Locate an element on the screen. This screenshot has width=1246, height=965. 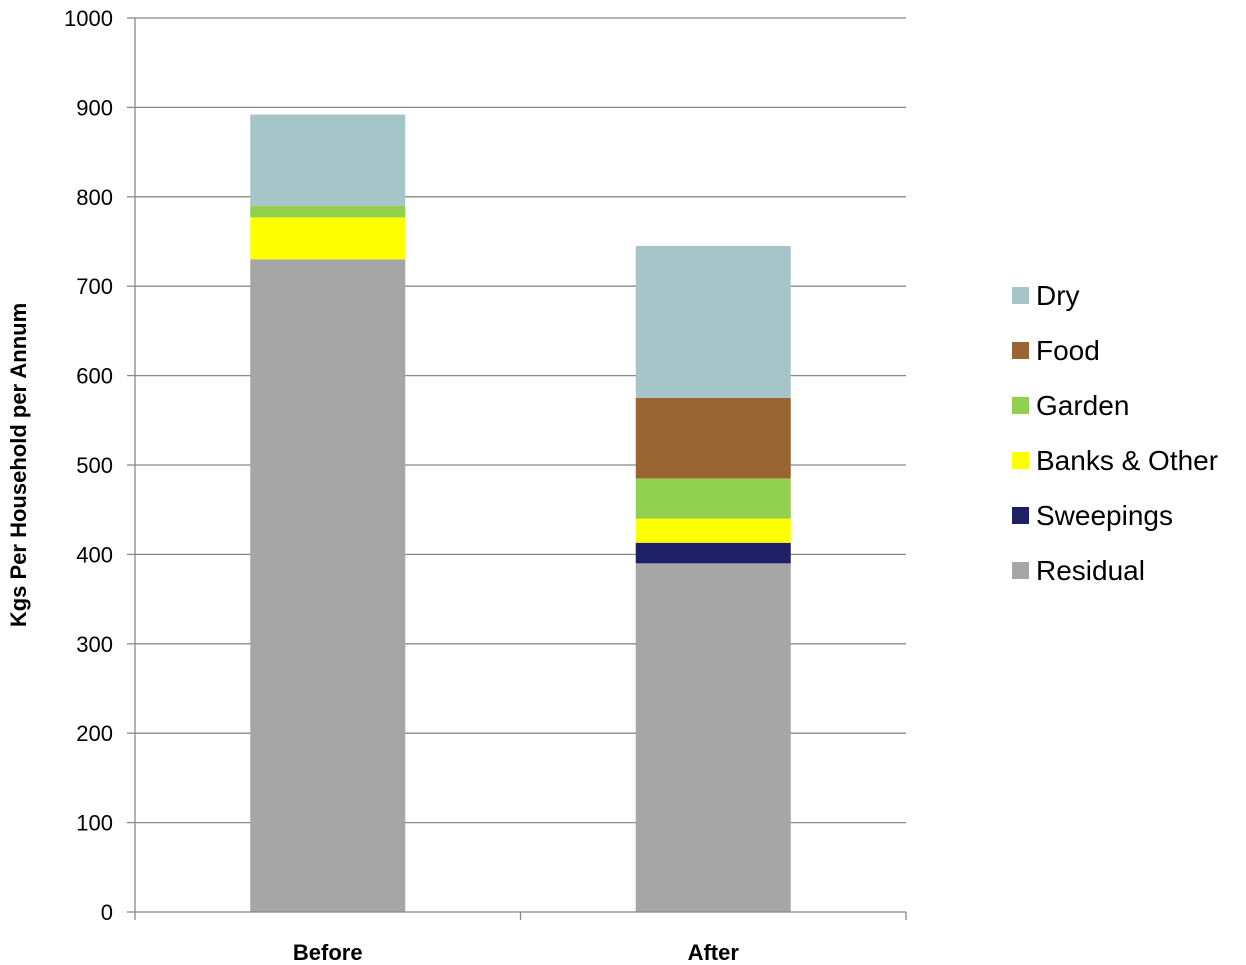
y-tick-label: 800 is located at coordinates (94, 197).